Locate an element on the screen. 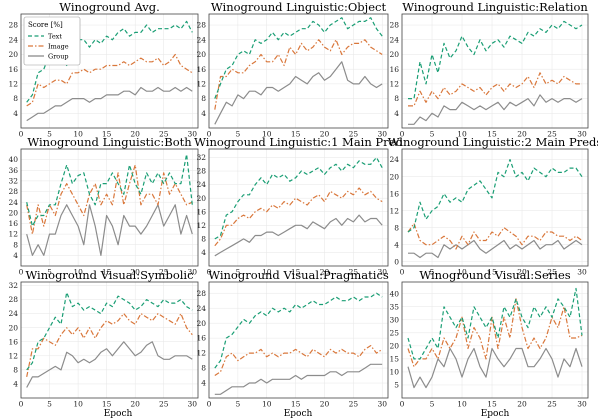  chart-title: Winoground Visual:Symbolic is located at coordinates (109, 275).